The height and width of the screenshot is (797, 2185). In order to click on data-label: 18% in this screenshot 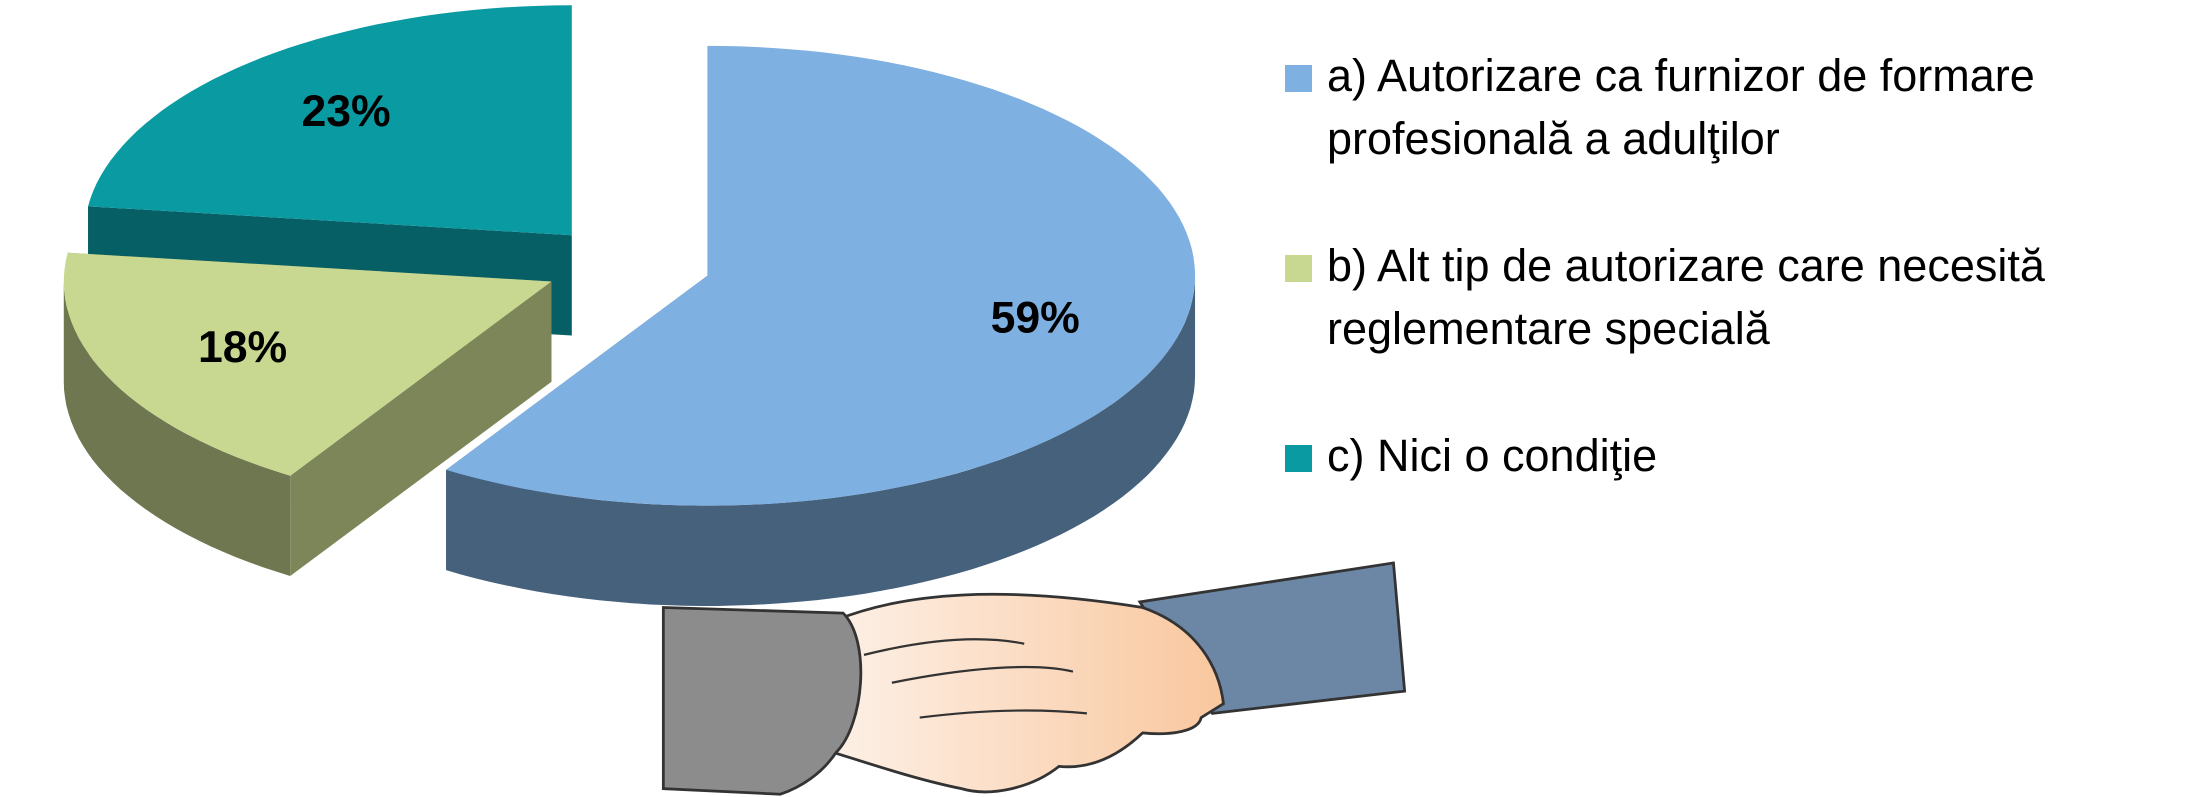, I will do `click(242, 347)`.